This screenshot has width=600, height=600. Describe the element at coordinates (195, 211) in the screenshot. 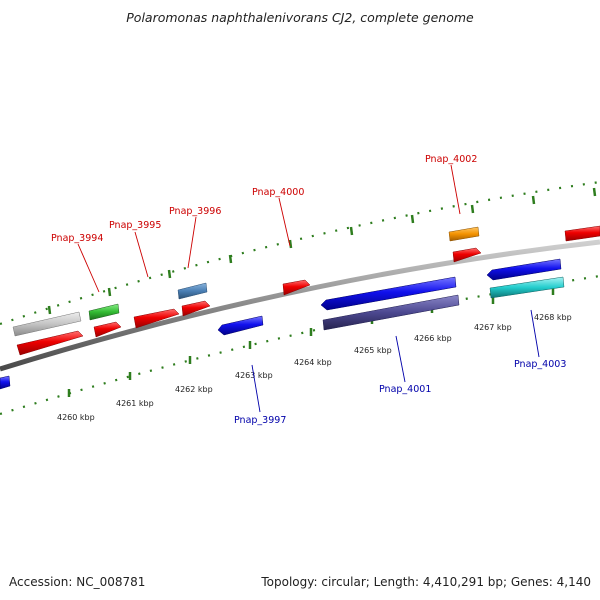

I see `gene-label-pnap-3996: Pnap_3996` at that location.